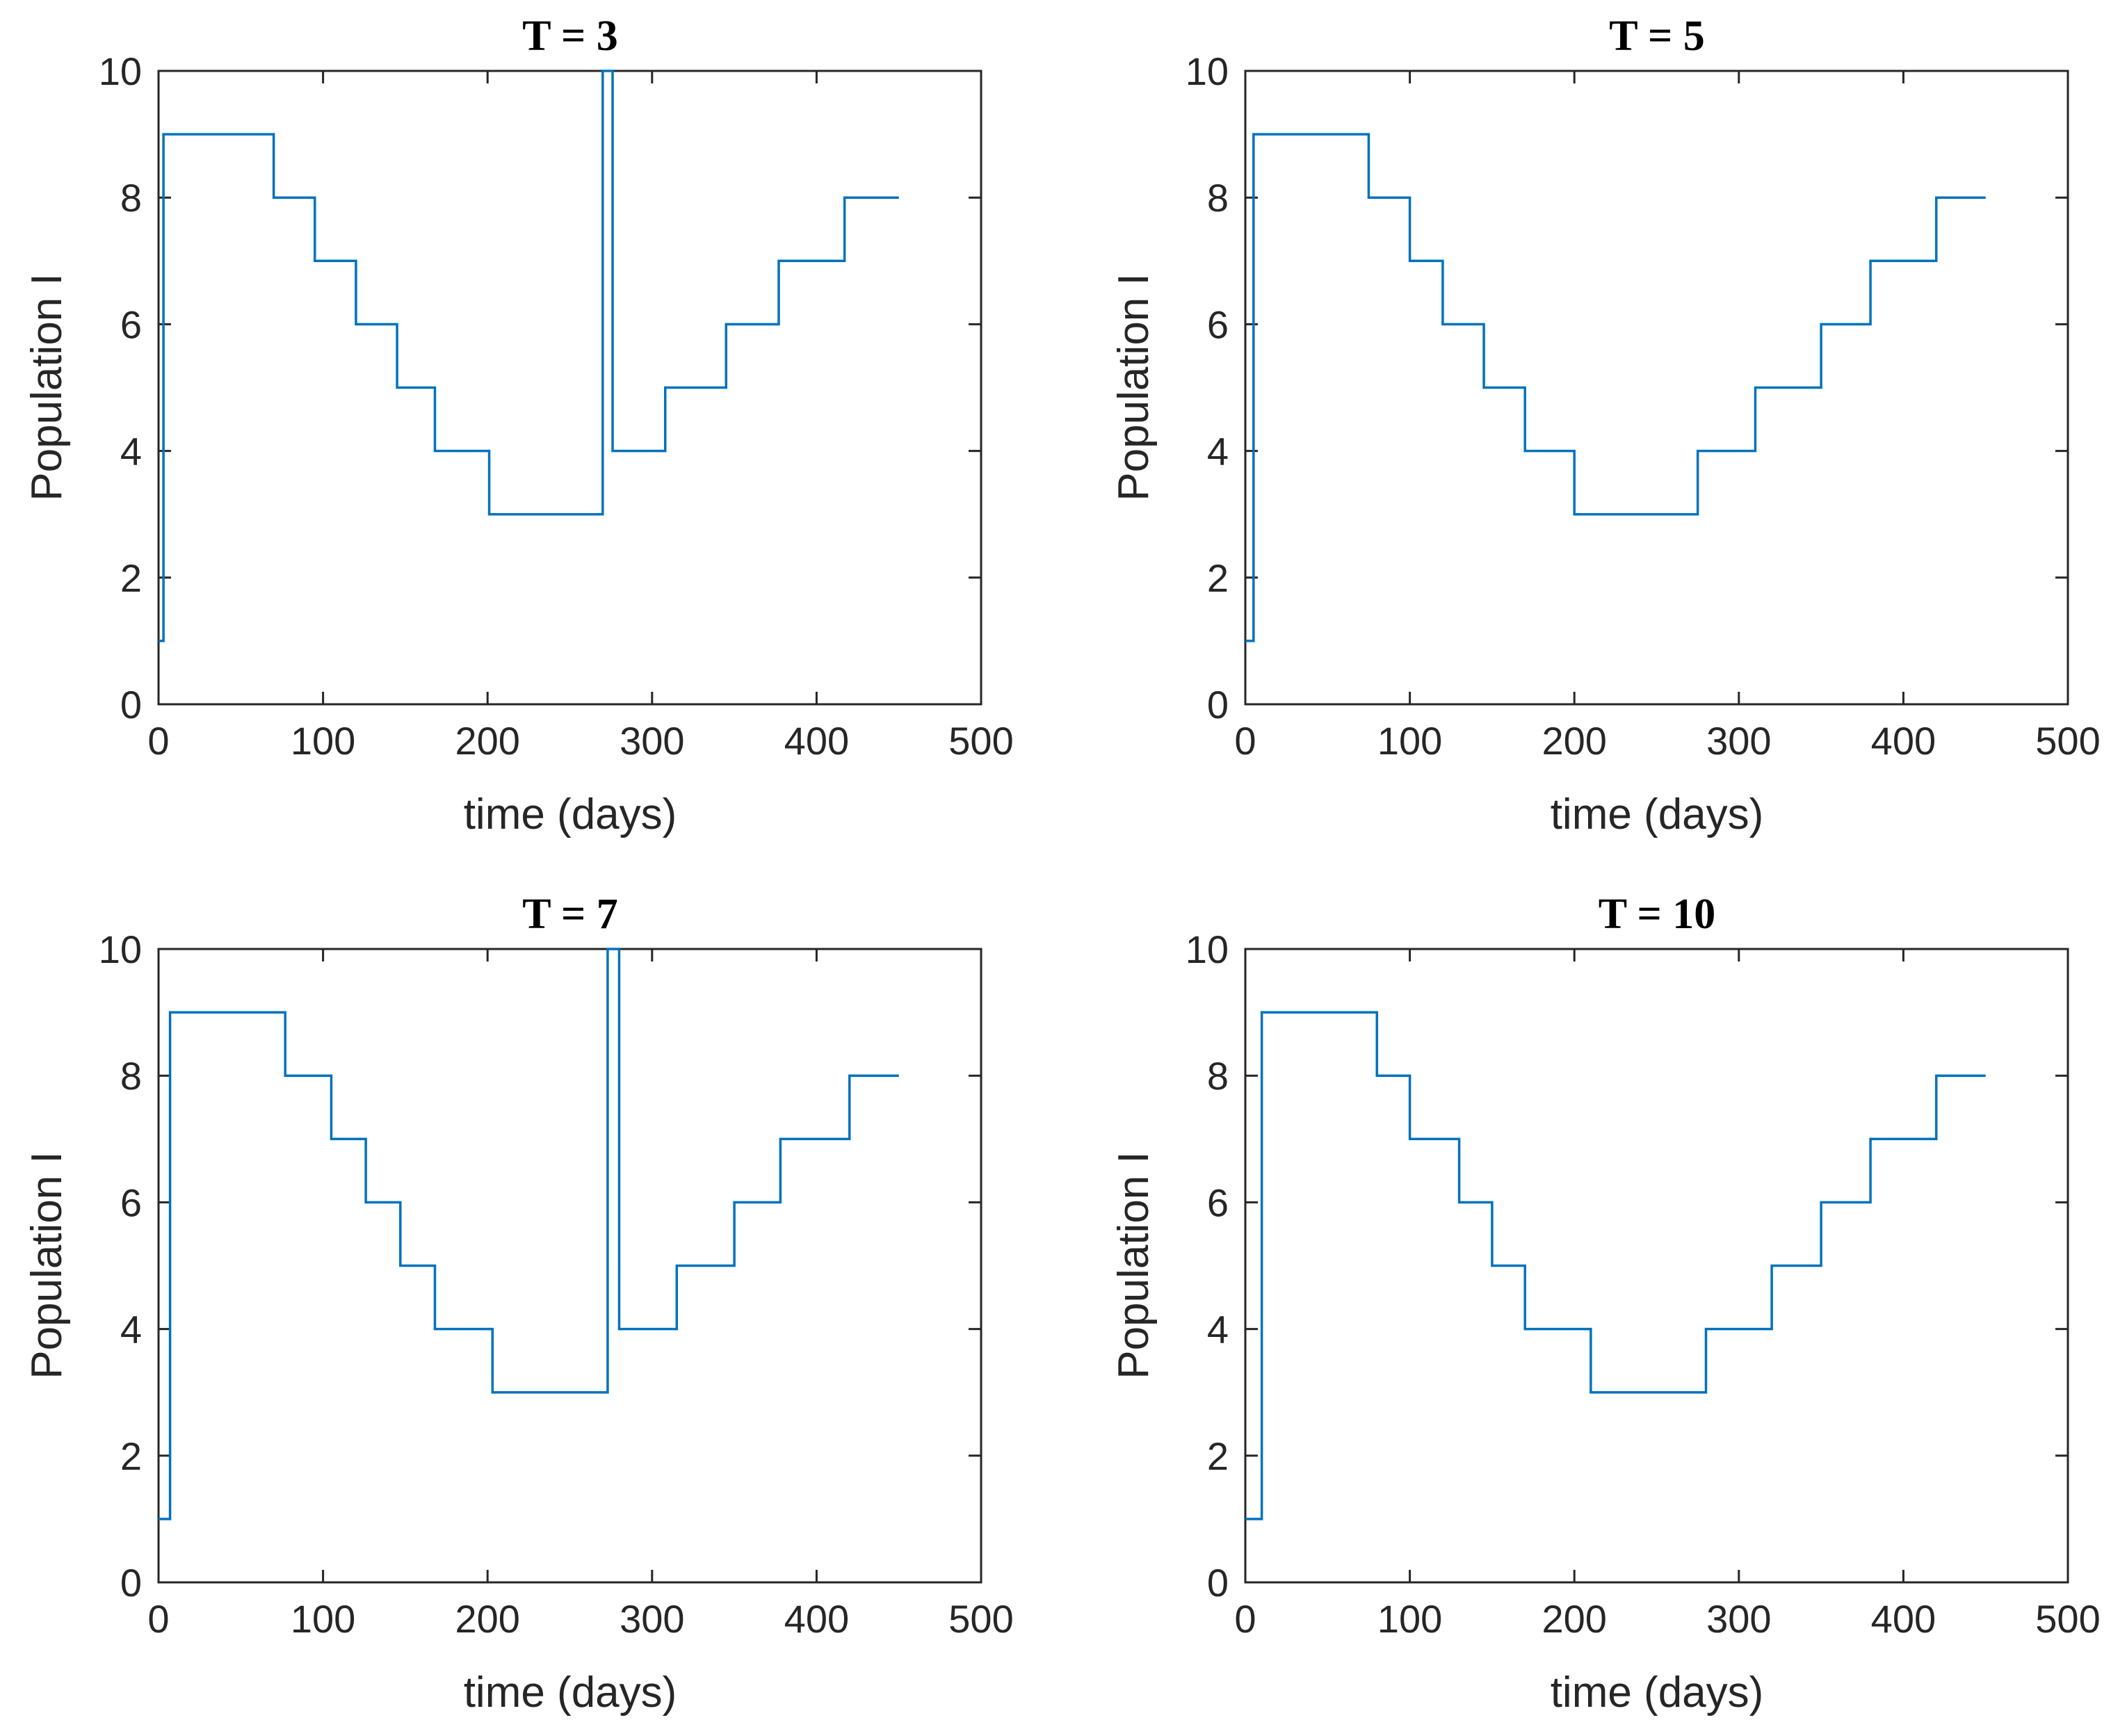  Describe the element at coordinates (1657, 914) in the screenshot. I see `chart-title: T = 10` at that location.